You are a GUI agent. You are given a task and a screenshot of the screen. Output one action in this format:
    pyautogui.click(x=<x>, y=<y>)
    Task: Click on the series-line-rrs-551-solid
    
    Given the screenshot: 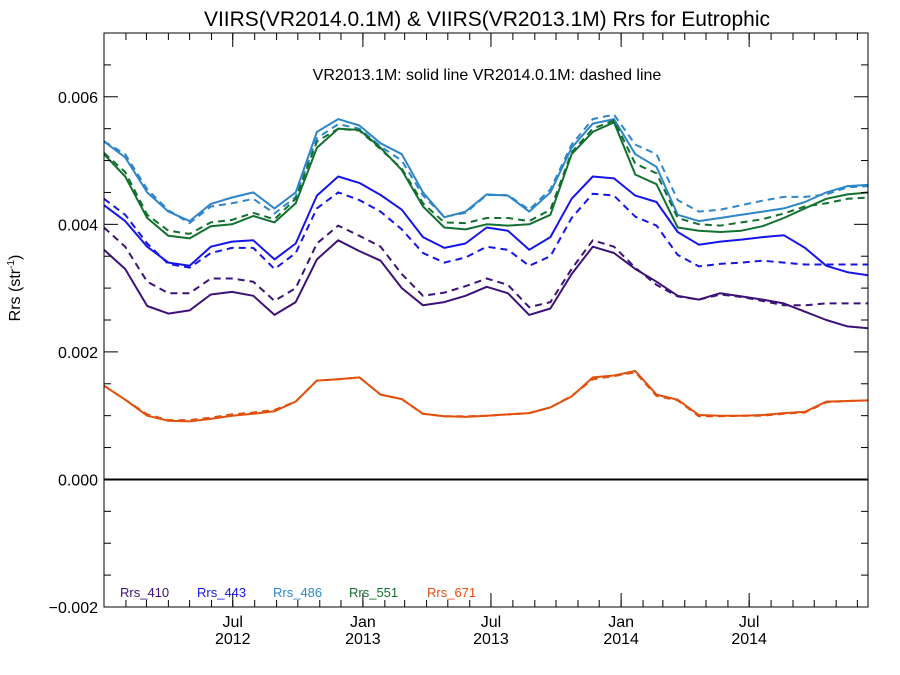 What is the action you would take?
    pyautogui.click(x=486, y=180)
    